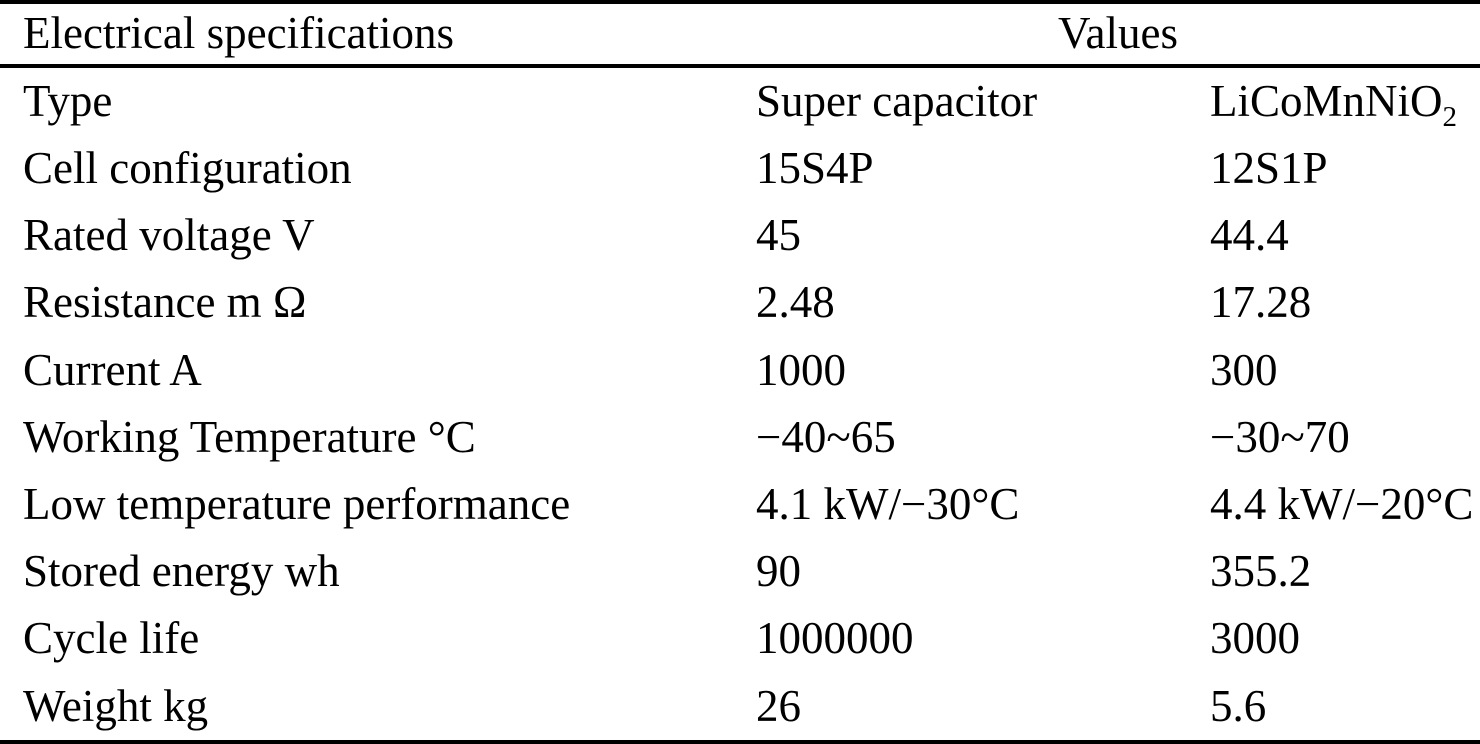  What do you see at coordinates (897, 100) in the screenshot?
I see `cell-type-supercapacitor: Super capacitor` at bounding box center [897, 100].